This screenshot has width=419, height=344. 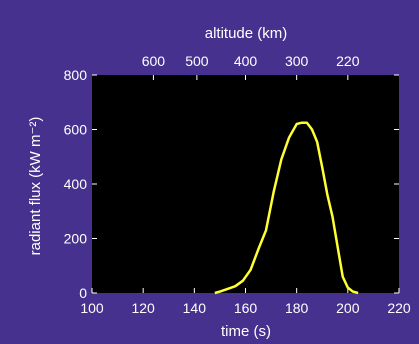 I want to click on x-tick-label: 100, so click(x=92, y=308).